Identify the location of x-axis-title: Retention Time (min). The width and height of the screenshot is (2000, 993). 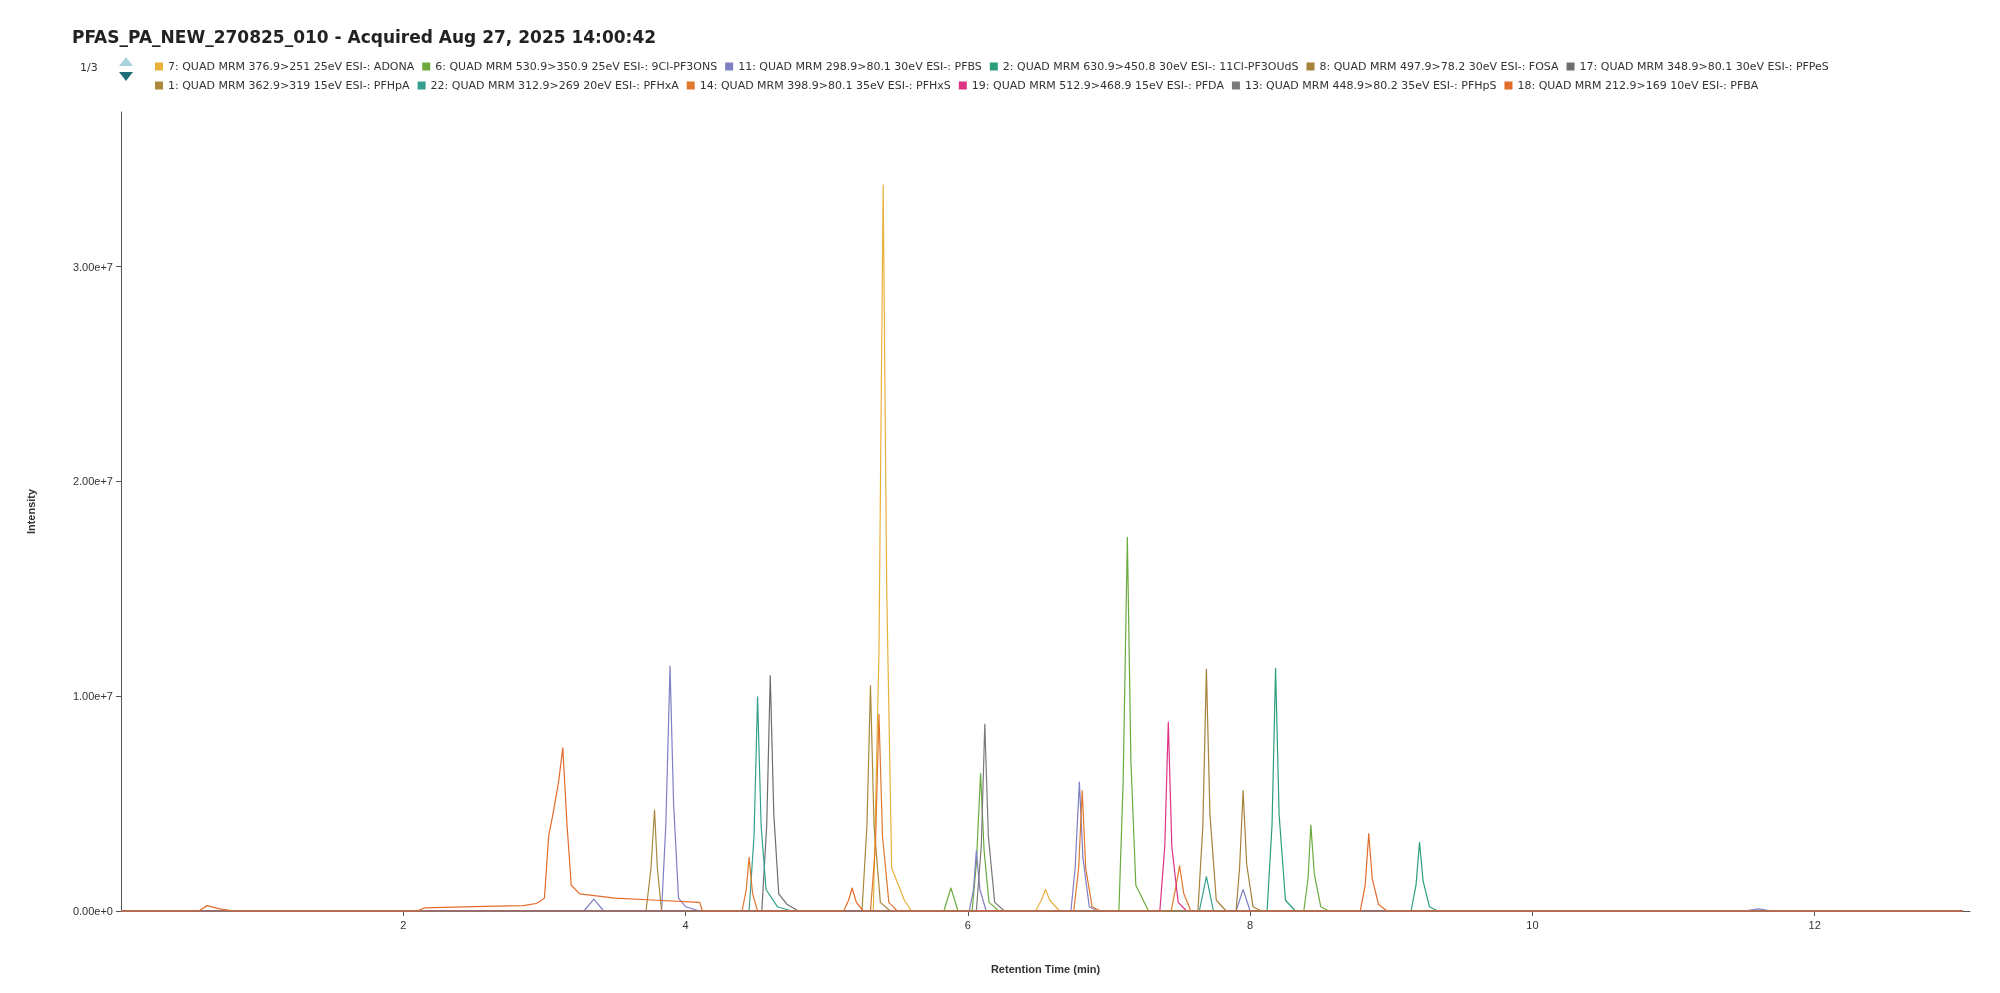
(1045, 968).